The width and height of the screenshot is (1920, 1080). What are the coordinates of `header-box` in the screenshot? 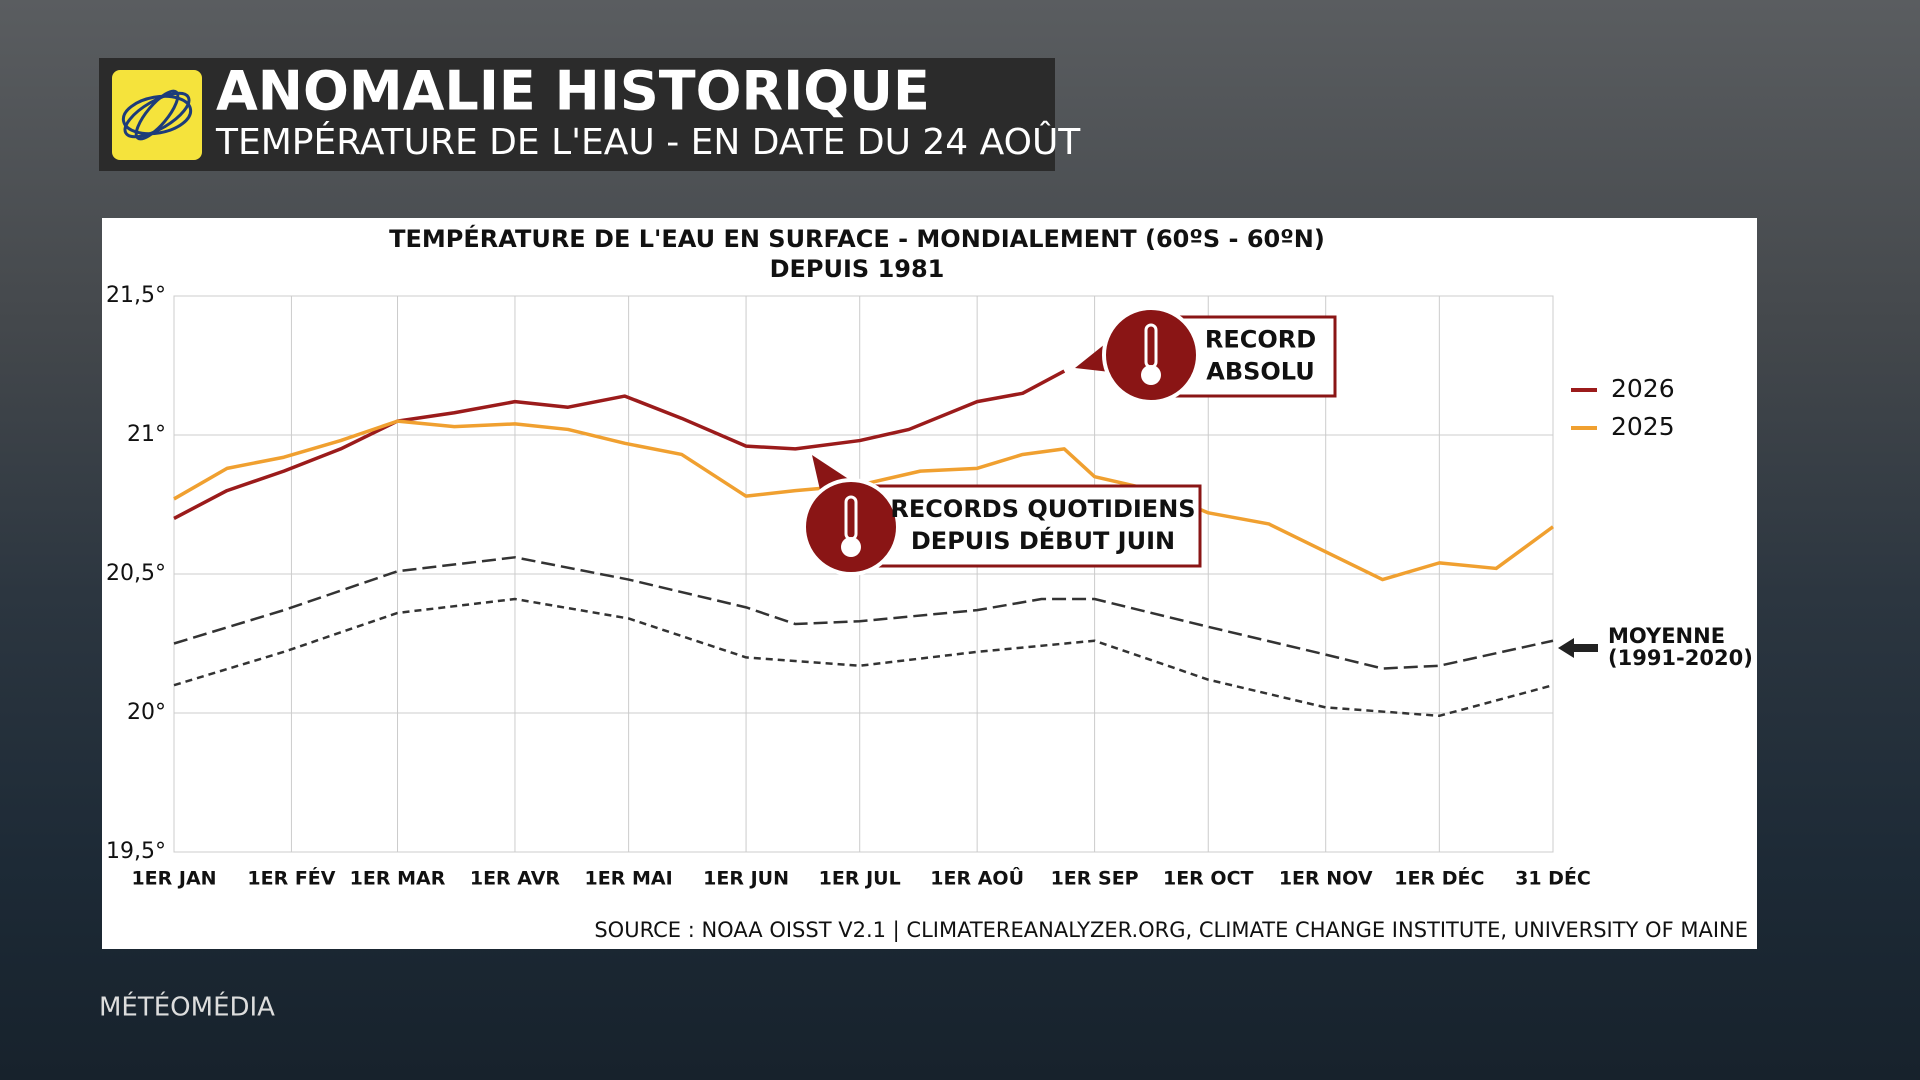 It's located at (577, 114).